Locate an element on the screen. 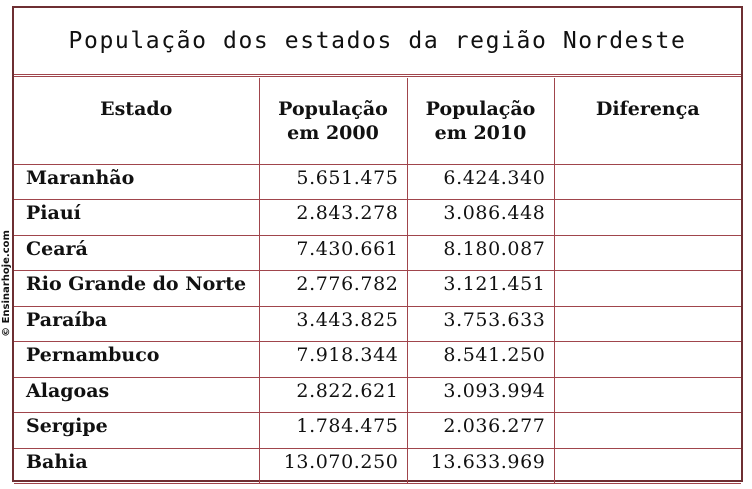 This screenshot has height=489, width=752. cell-pop2000: 1.784.475 is located at coordinates (333, 430).